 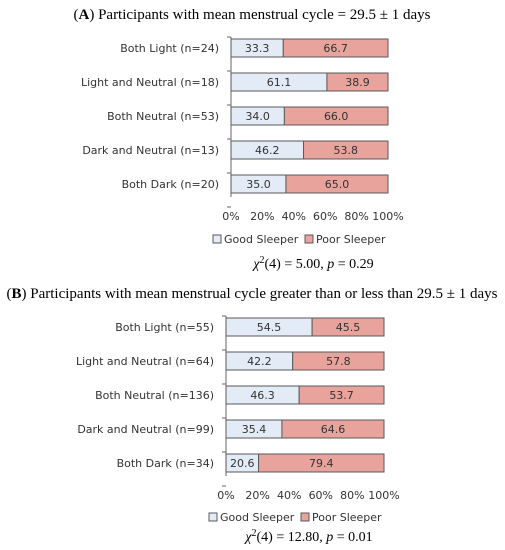 I want to click on data-label-good: 35.0, so click(x=258, y=184).